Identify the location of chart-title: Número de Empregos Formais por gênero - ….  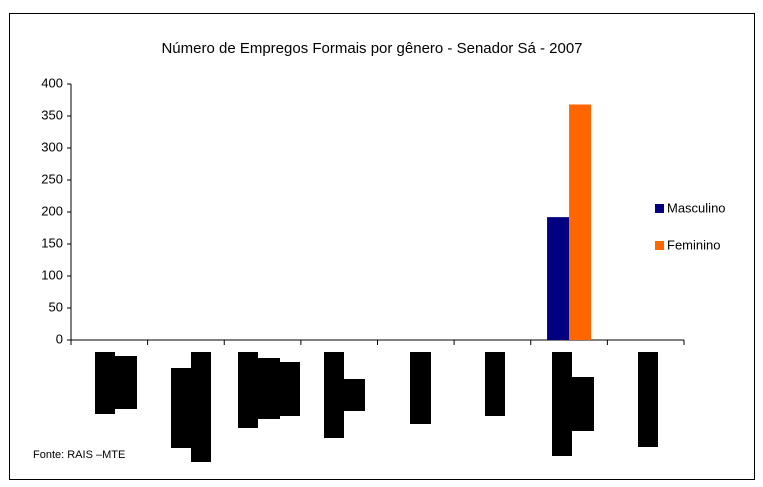
(371, 48).